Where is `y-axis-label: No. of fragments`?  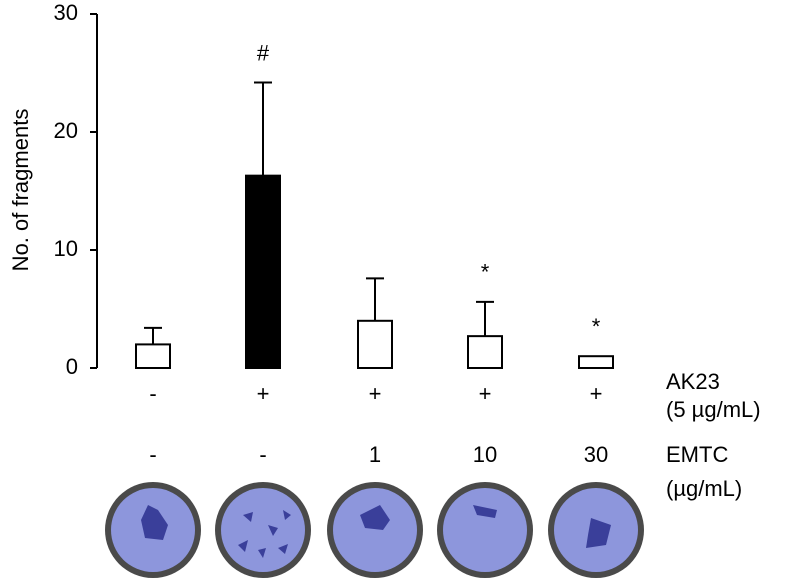
y-axis-label: No. of fragments is located at coordinates (20, 190).